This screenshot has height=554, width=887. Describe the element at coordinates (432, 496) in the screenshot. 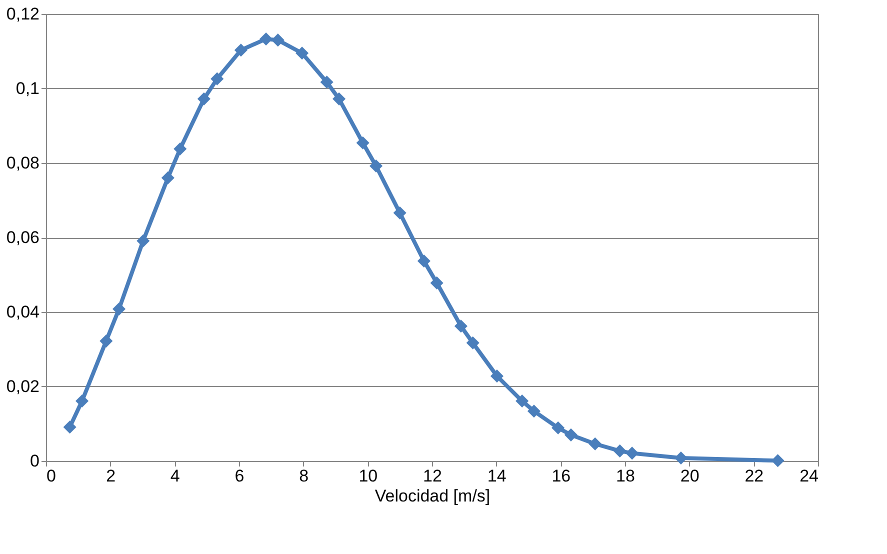

I see `x-axis-title: Velocidad [m/s]` at that location.